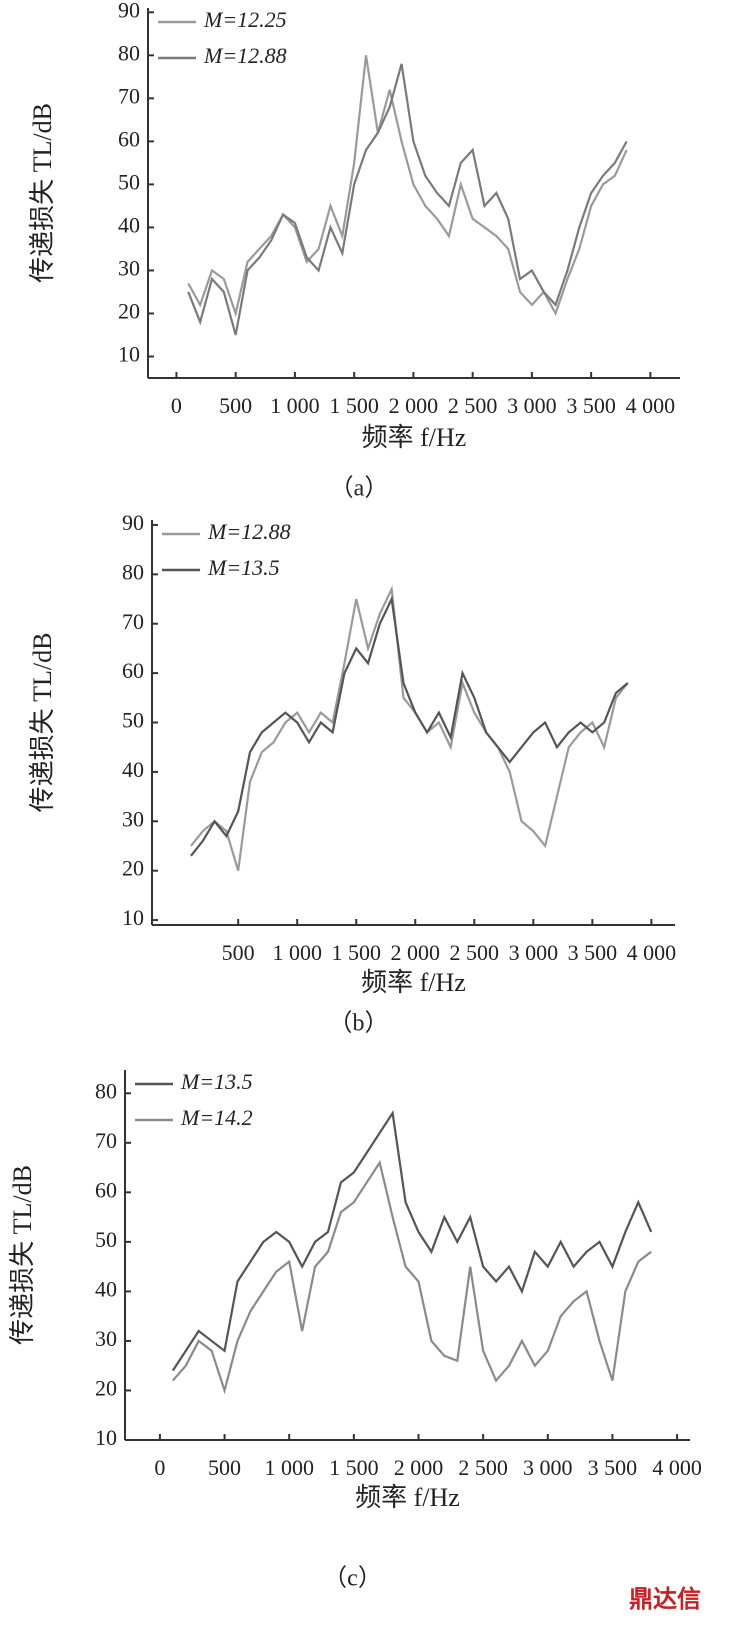 This screenshot has width=741, height=1628. Describe the element at coordinates (245, 19) in the screenshot. I see `legend-label: M=12.25` at that location.